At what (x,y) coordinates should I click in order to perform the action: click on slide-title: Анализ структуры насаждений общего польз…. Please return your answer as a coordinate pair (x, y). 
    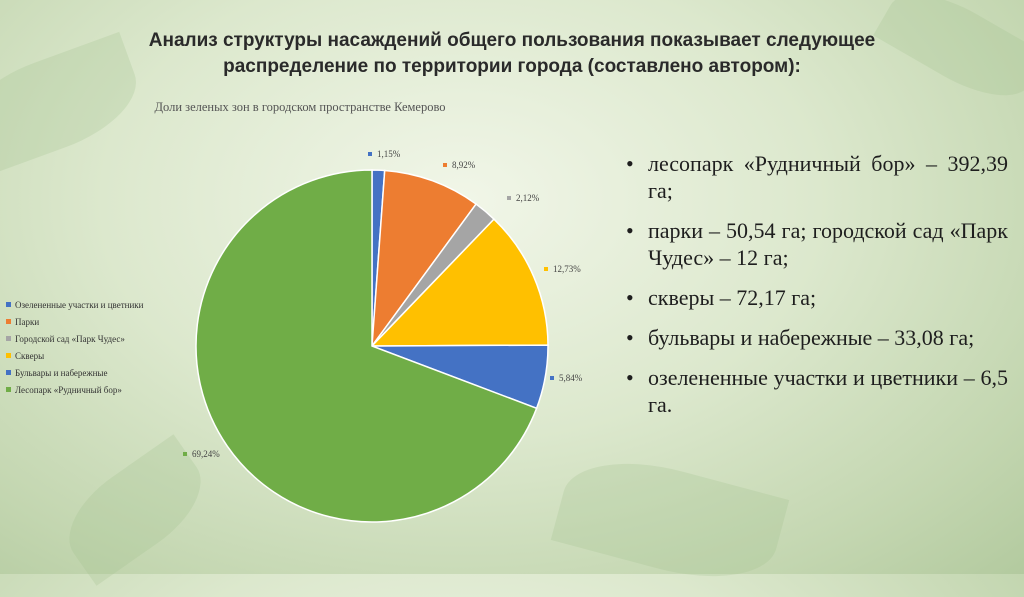
    Looking at the image, I should click on (512, 54).